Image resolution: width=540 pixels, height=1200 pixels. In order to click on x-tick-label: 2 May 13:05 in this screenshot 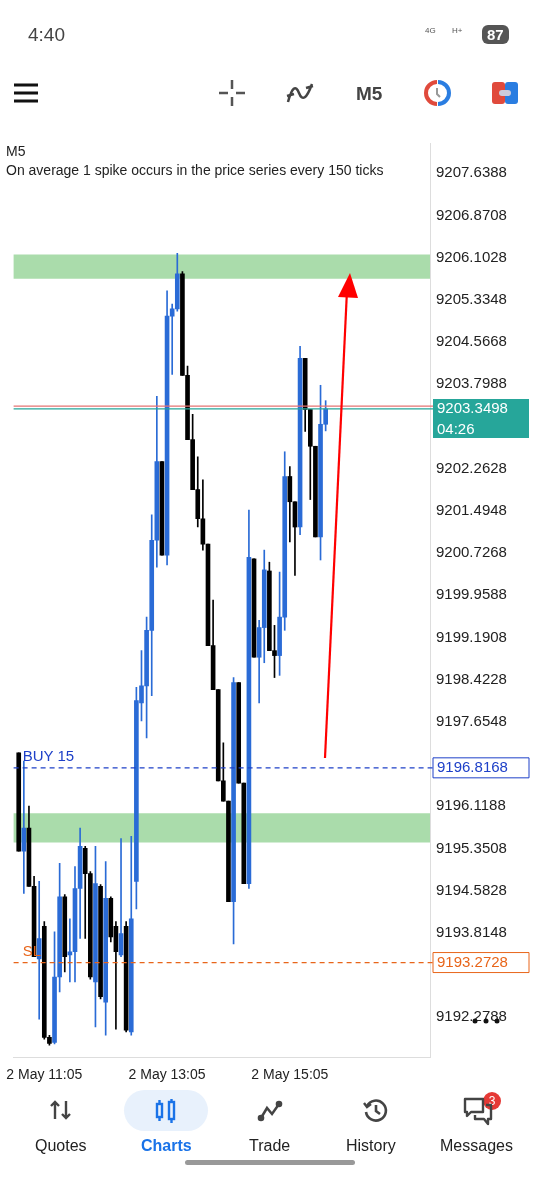, I will do `click(167, 1074)`.